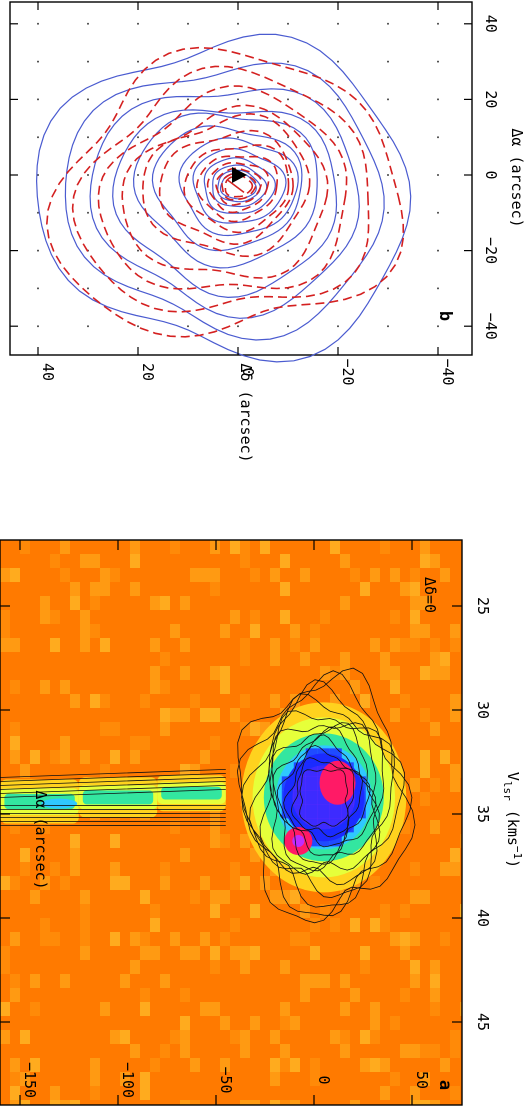  Describe the element at coordinates (337, 782) in the screenshot. I see `emission-peak` at that location.